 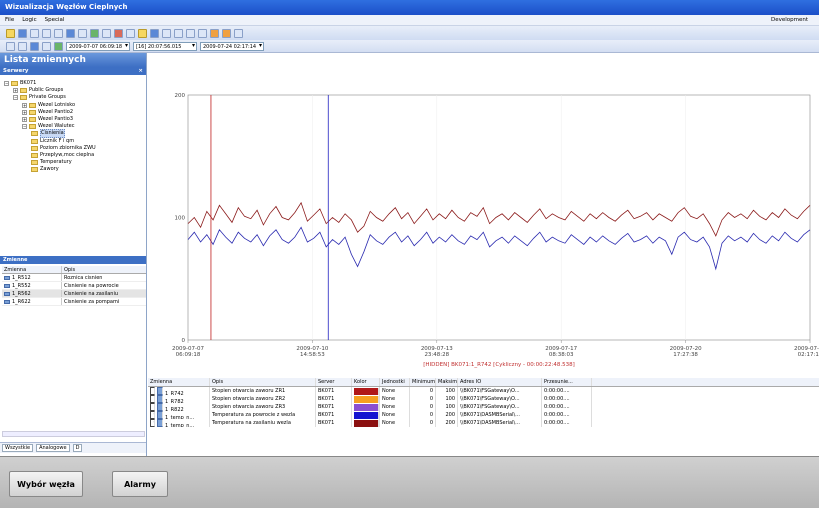 I want to click on layout-icon, so click(x=82, y=33).